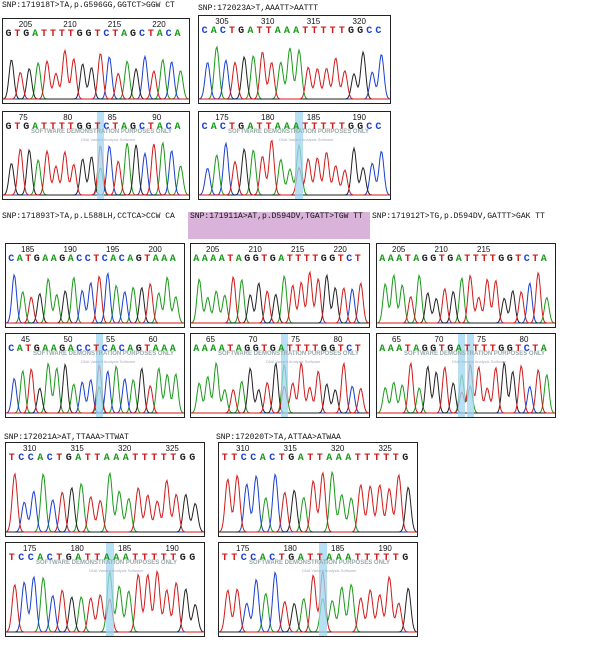 This screenshot has width=590, height=665. Describe the element at coordinates (110, 339) in the screenshot. I see `position-number: 55` at that location.